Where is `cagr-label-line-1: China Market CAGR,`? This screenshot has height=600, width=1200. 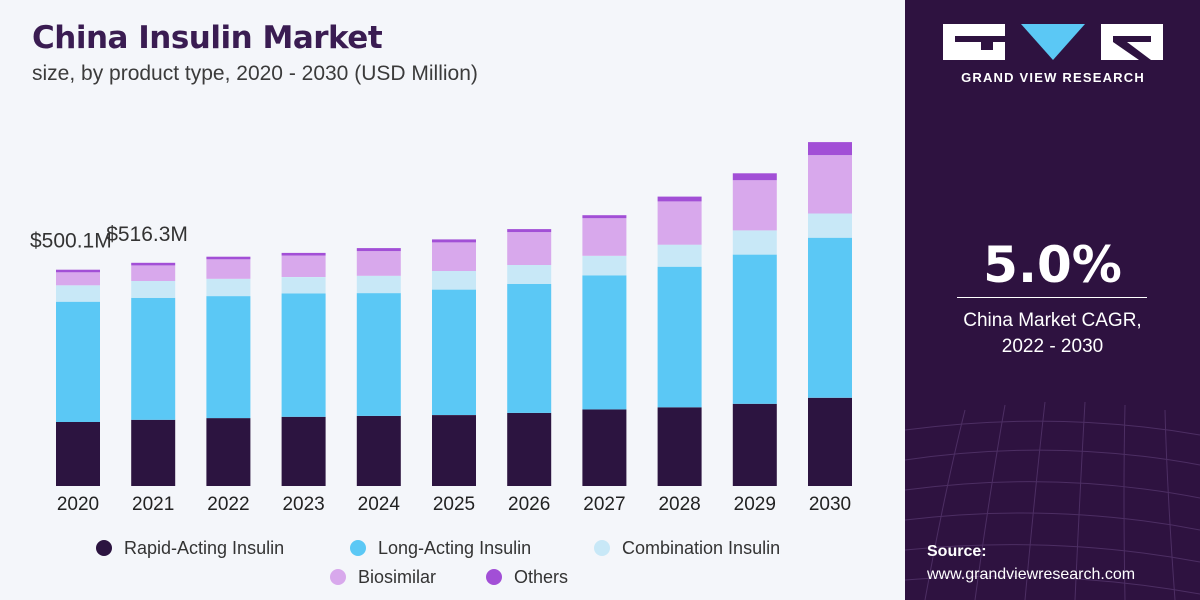
cagr-label-line-1: China Market CAGR, is located at coordinates (1052, 320).